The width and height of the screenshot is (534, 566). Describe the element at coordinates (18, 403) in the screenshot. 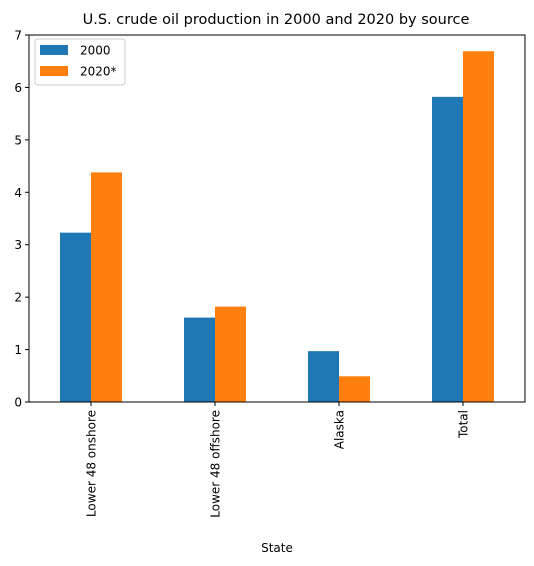

I see `y-tick-label-0: 0` at that location.